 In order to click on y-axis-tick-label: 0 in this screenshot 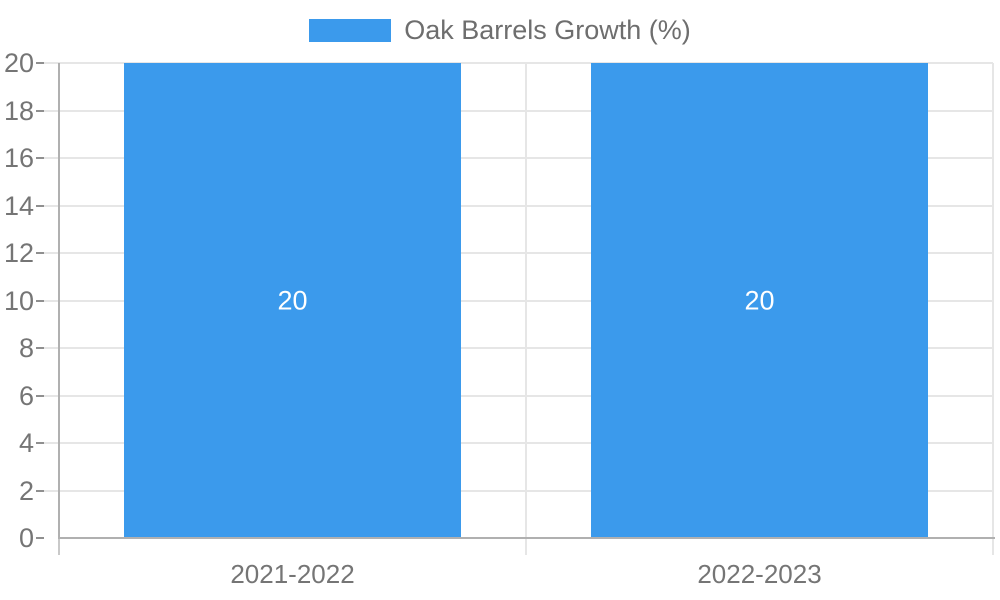, I will do `click(26, 538)`.